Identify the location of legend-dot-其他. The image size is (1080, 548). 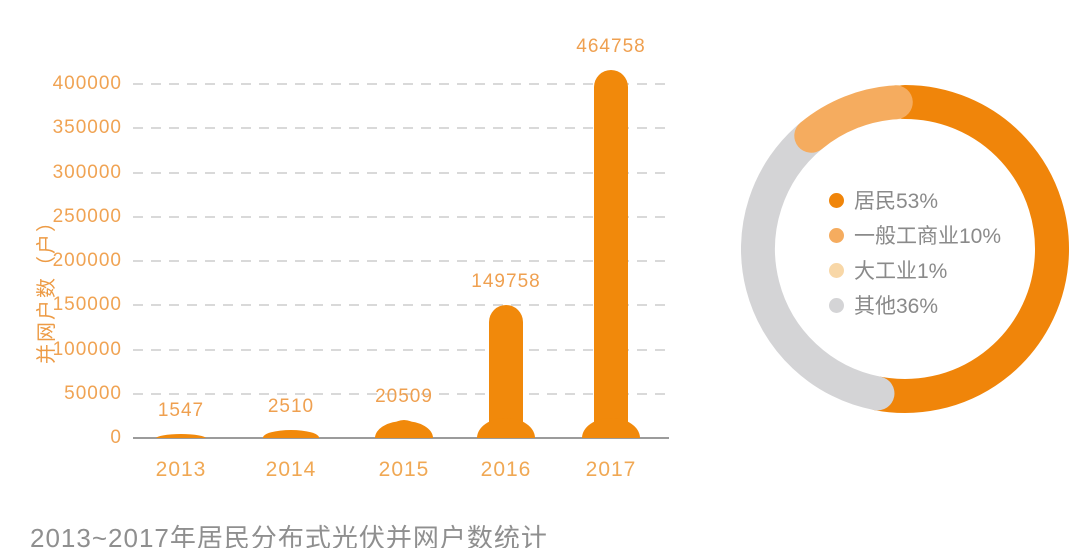
(836, 305).